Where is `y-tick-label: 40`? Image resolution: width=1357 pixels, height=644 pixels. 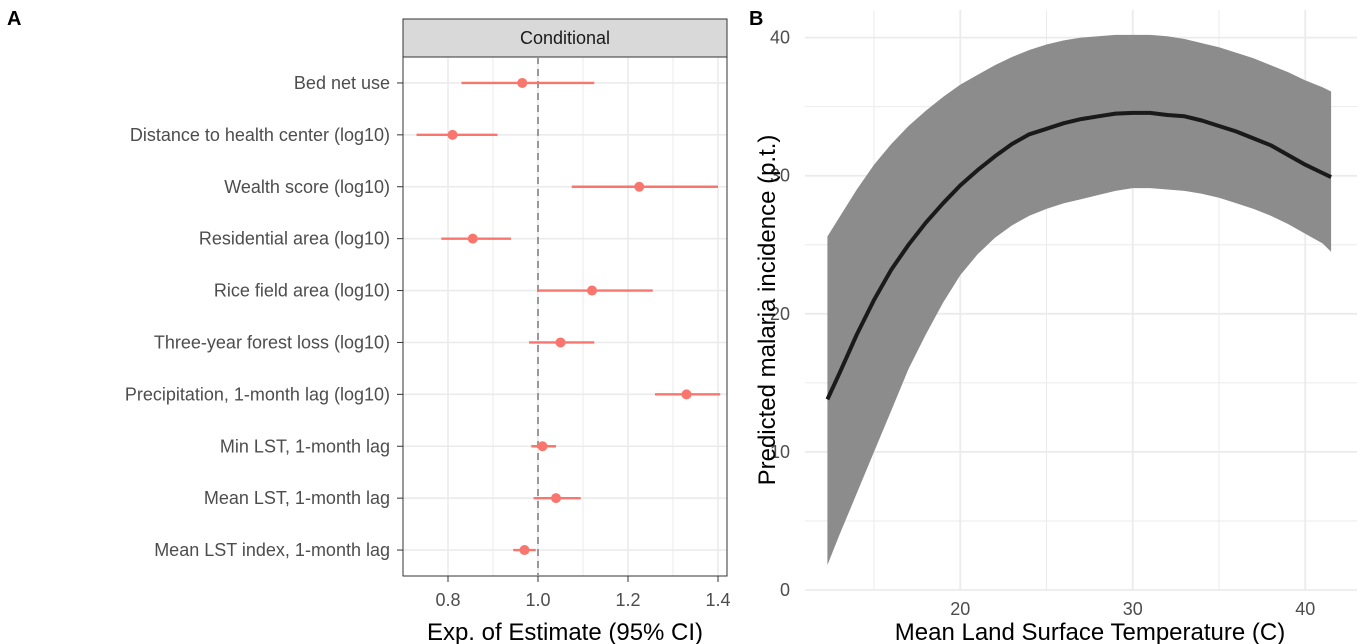
y-tick-label: 40 is located at coordinates (780, 38).